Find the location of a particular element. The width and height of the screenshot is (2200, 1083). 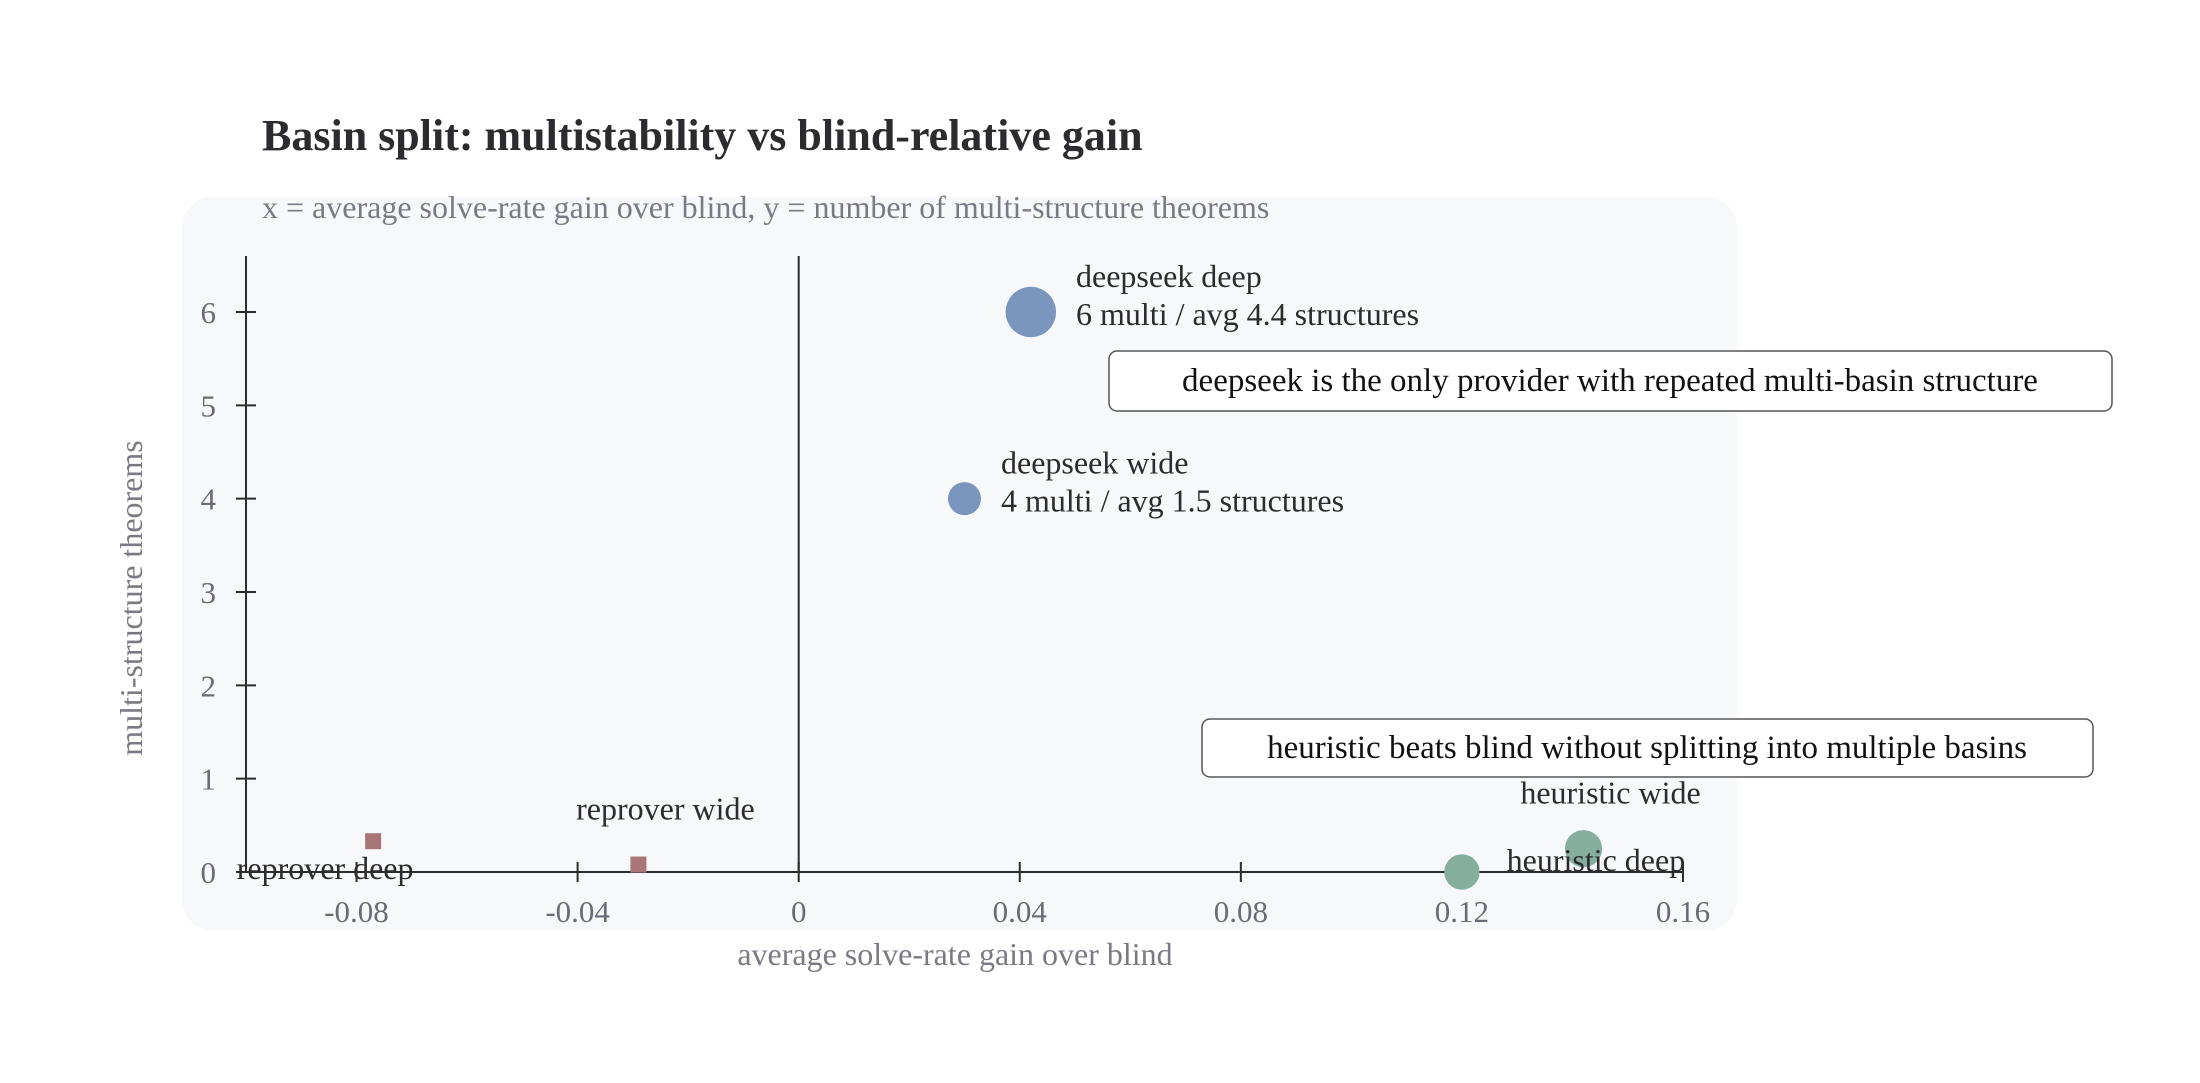

x-tick-label: 0.12 is located at coordinates (1462, 911).